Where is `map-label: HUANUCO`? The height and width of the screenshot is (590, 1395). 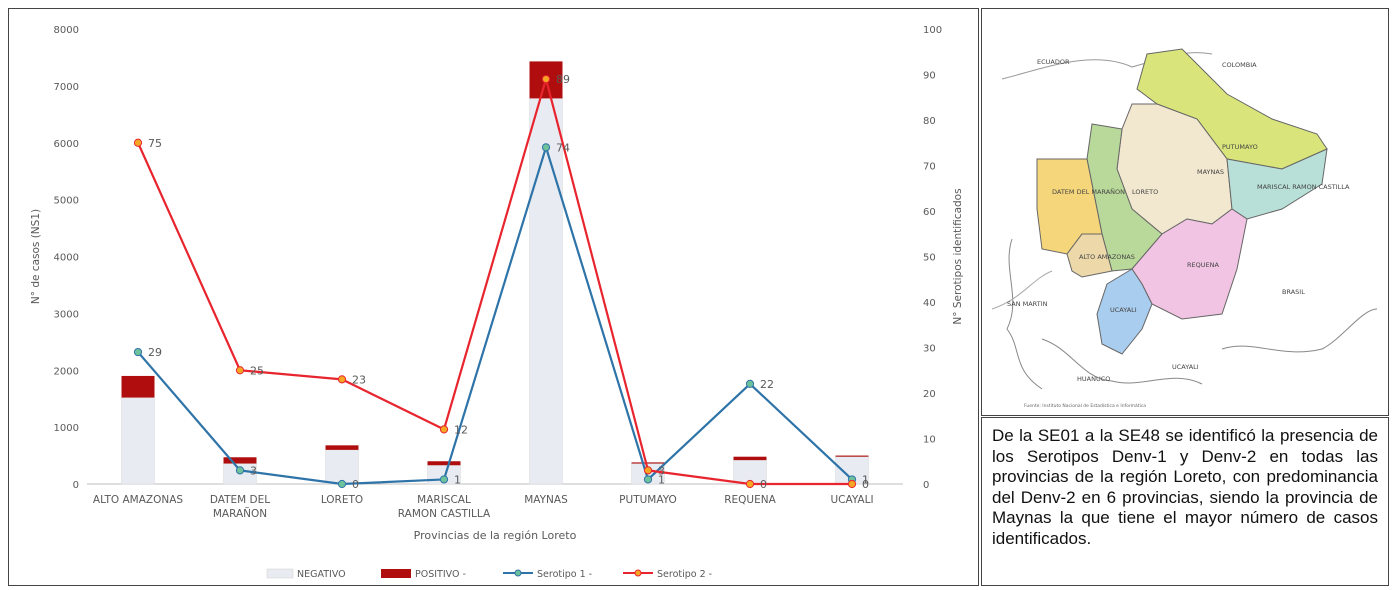
map-label: HUANUCO is located at coordinates (1093, 379).